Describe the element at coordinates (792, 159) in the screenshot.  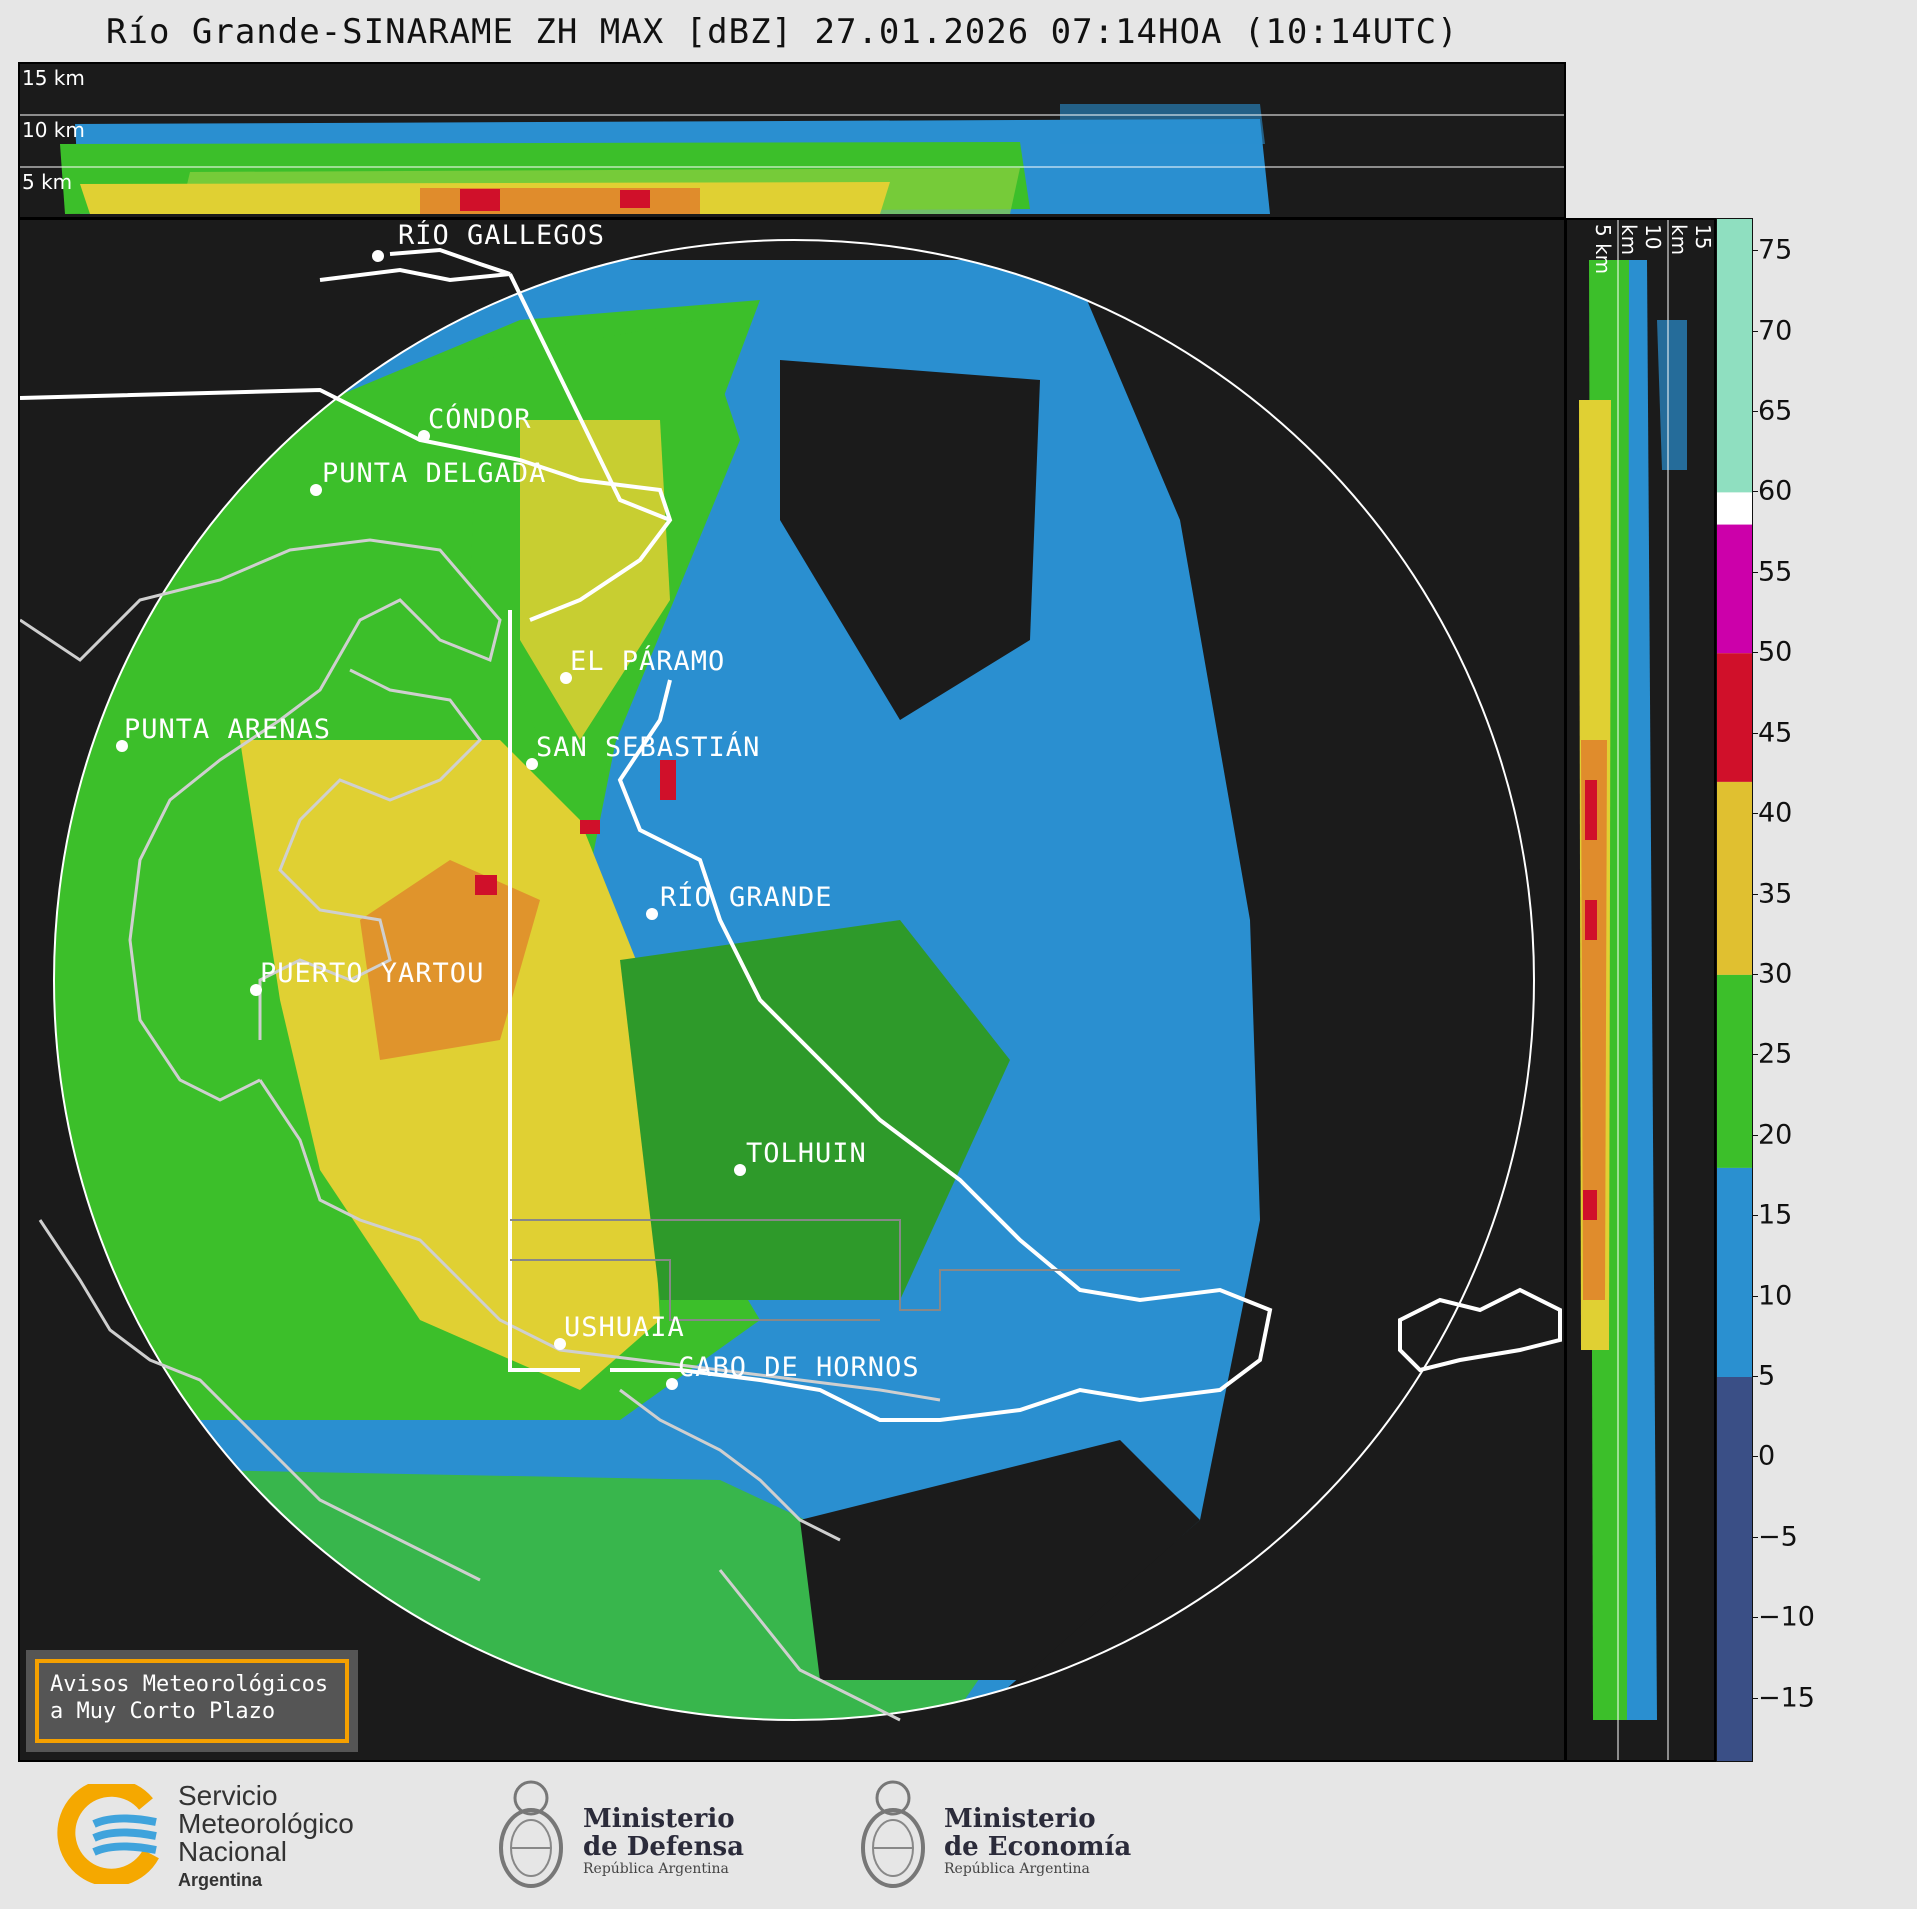
I see `top-cross-section-plot` at that location.